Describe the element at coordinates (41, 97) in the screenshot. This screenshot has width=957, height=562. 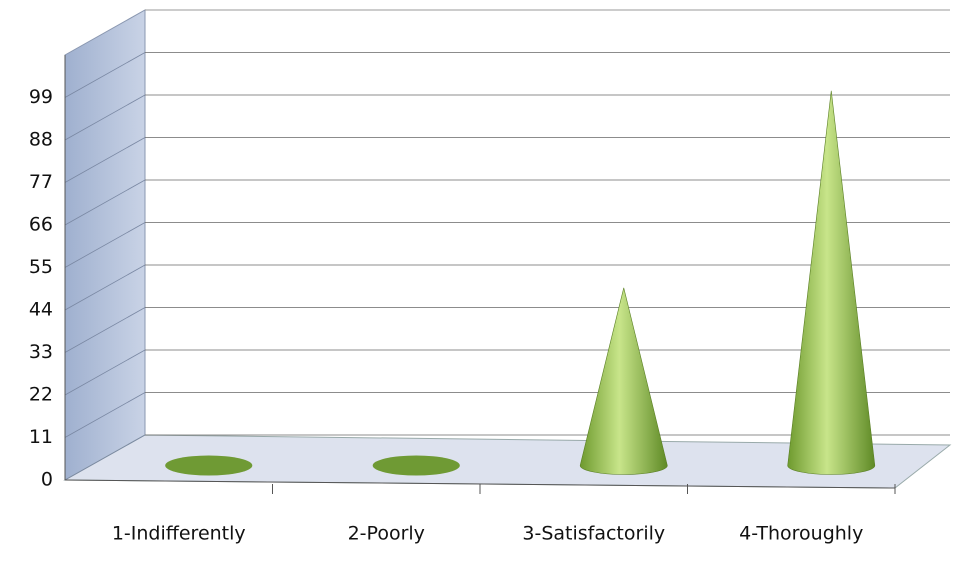
I see `y-tick-label: 99` at that location.